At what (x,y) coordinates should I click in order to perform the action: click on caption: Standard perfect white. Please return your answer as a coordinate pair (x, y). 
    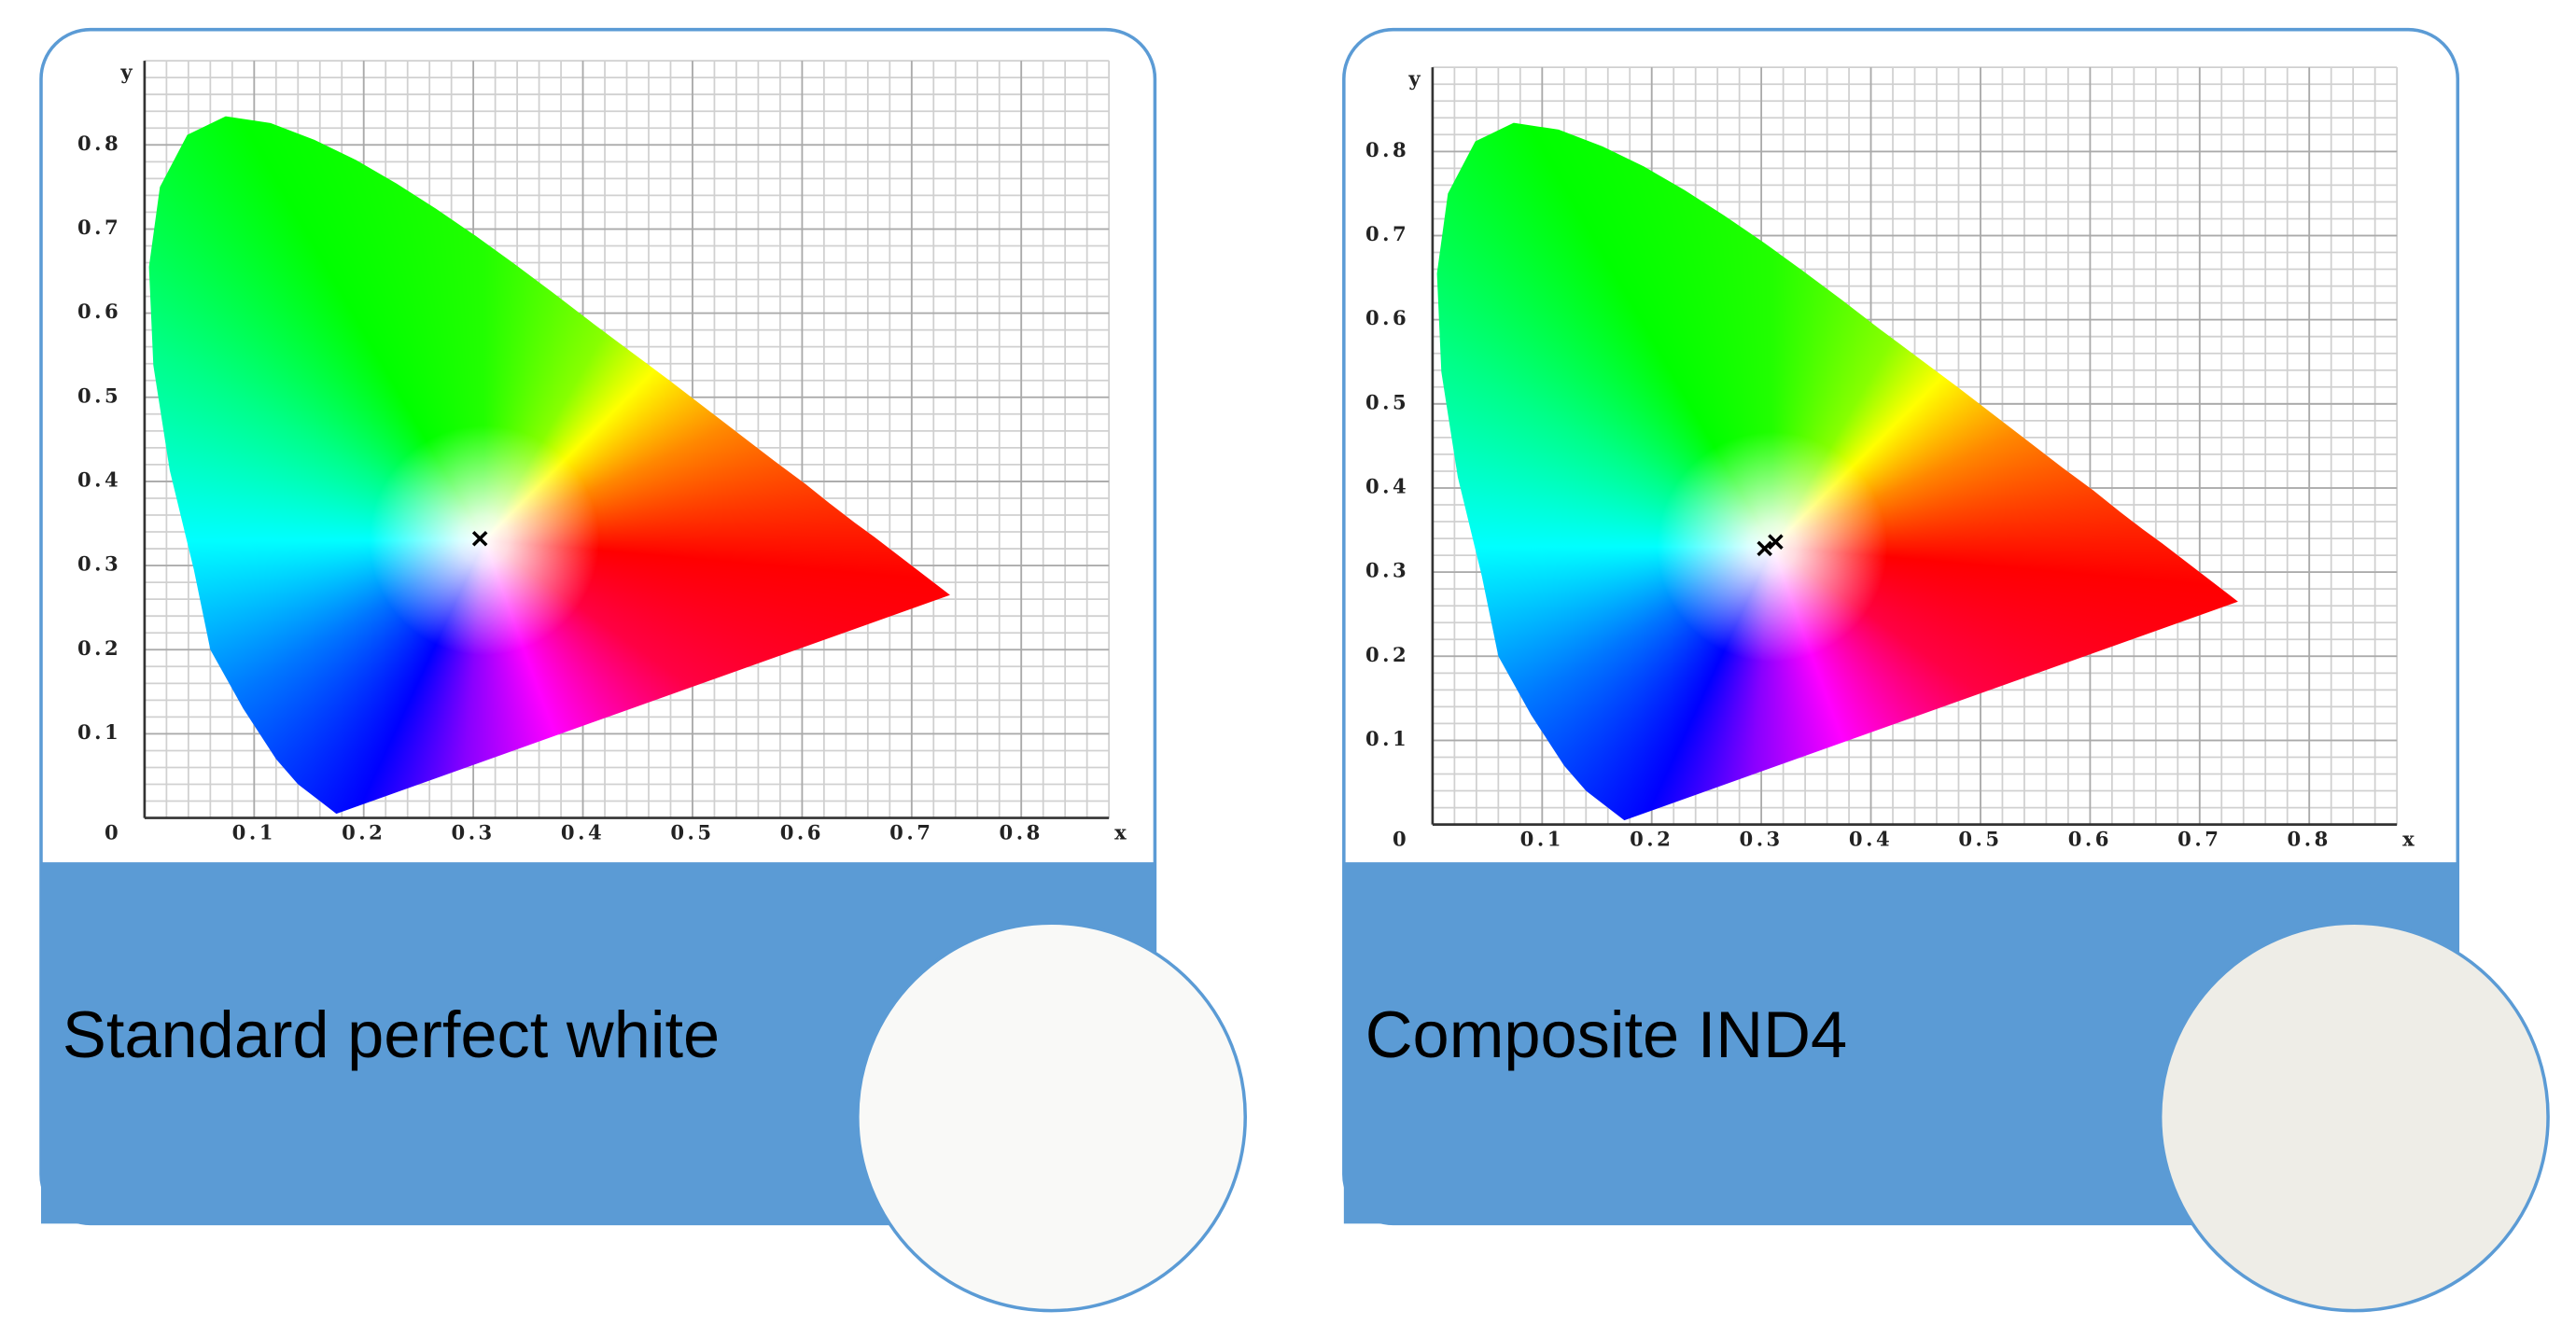
    Looking at the image, I should click on (391, 1034).